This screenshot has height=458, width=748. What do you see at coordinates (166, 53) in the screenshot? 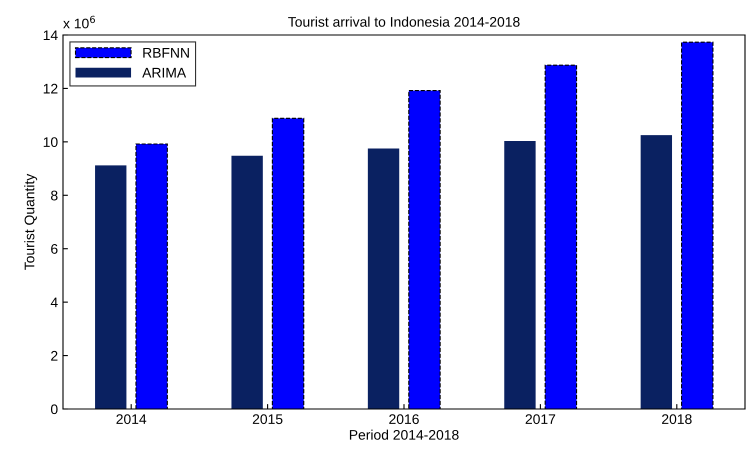
I see `legend-label: RBFNN` at bounding box center [166, 53].